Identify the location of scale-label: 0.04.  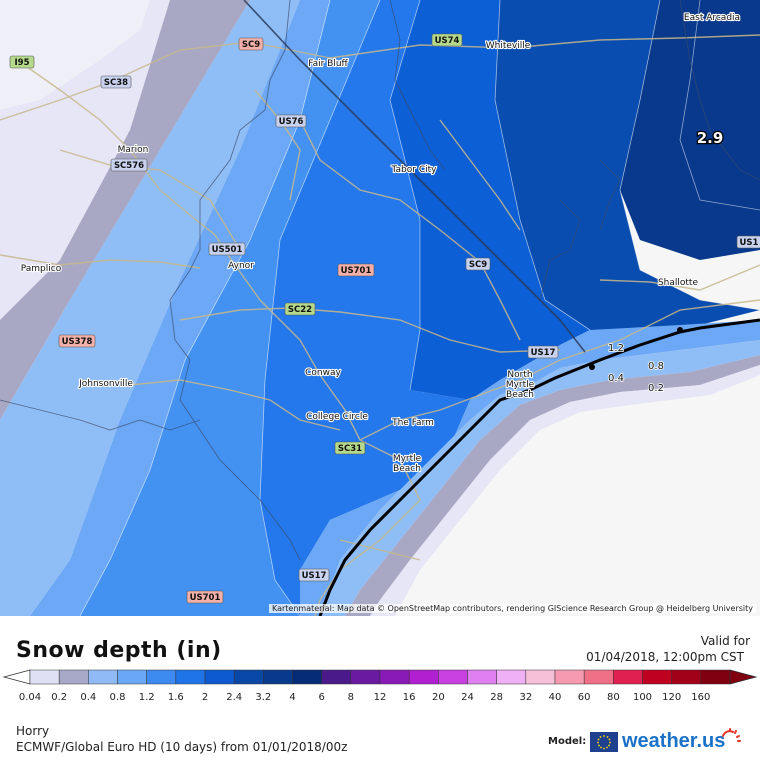
(30, 697).